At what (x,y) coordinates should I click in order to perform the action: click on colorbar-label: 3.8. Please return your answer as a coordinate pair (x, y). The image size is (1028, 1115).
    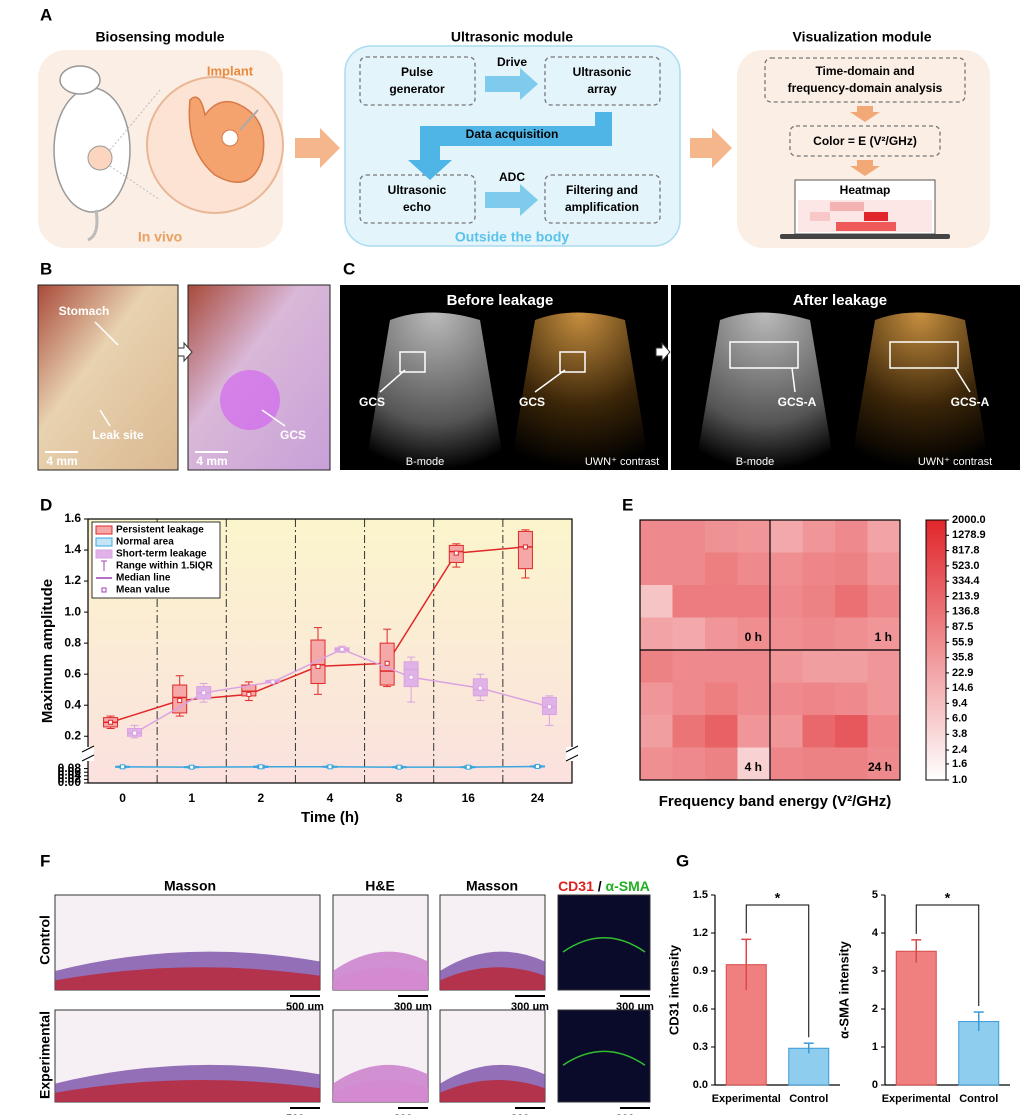
    Looking at the image, I should click on (959, 734).